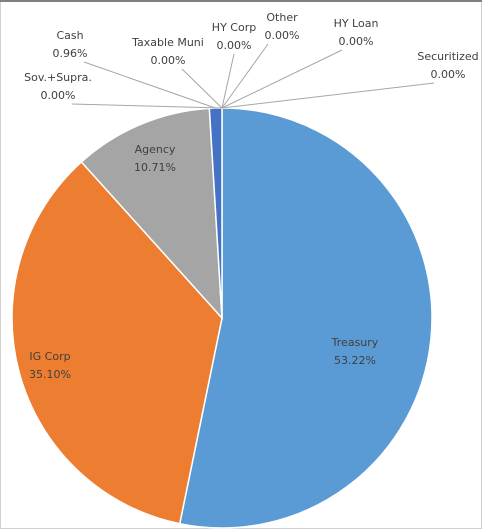 The image size is (482, 529). What do you see at coordinates (155, 149) in the screenshot?
I see `slice-label: Agency` at bounding box center [155, 149].